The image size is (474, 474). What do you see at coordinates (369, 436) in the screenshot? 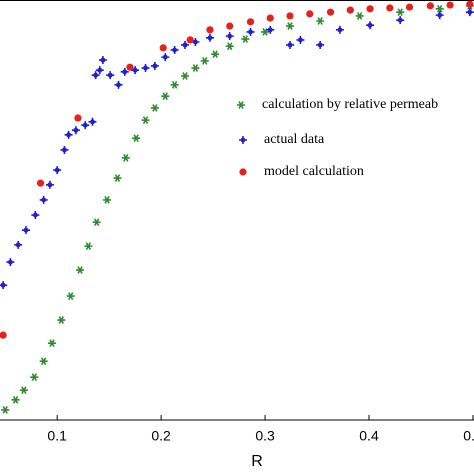
I see `x-tick-label: 0.4` at bounding box center [369, 436].